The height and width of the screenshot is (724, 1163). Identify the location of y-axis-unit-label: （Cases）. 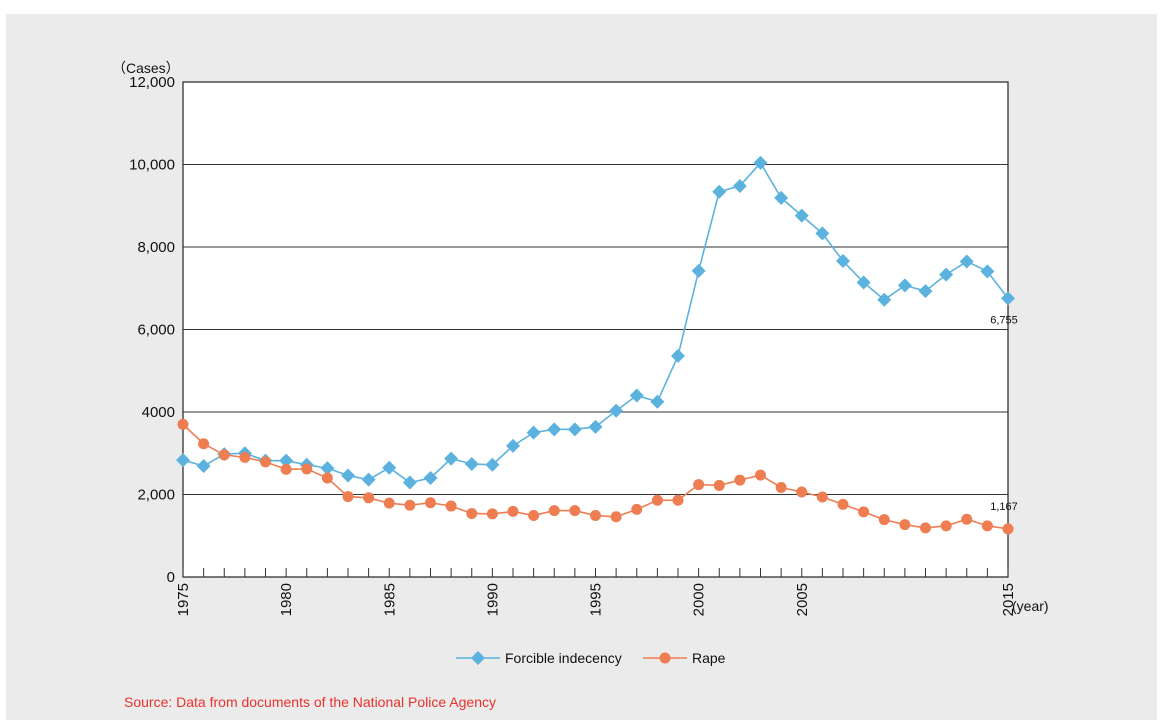
(146, 68).